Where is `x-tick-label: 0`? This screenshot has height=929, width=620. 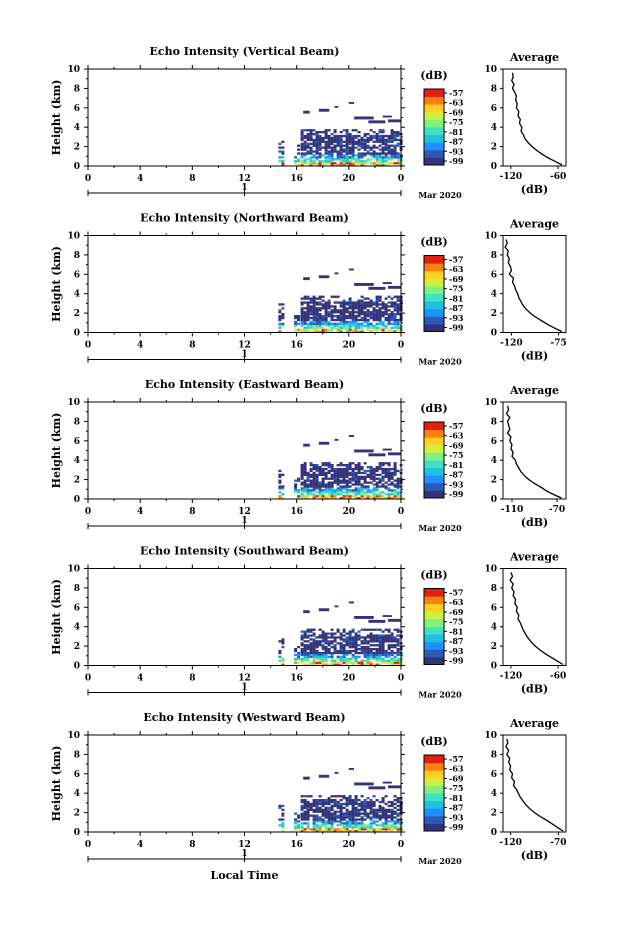
x-tick-label: 0 is located at coordinates (88, 179).